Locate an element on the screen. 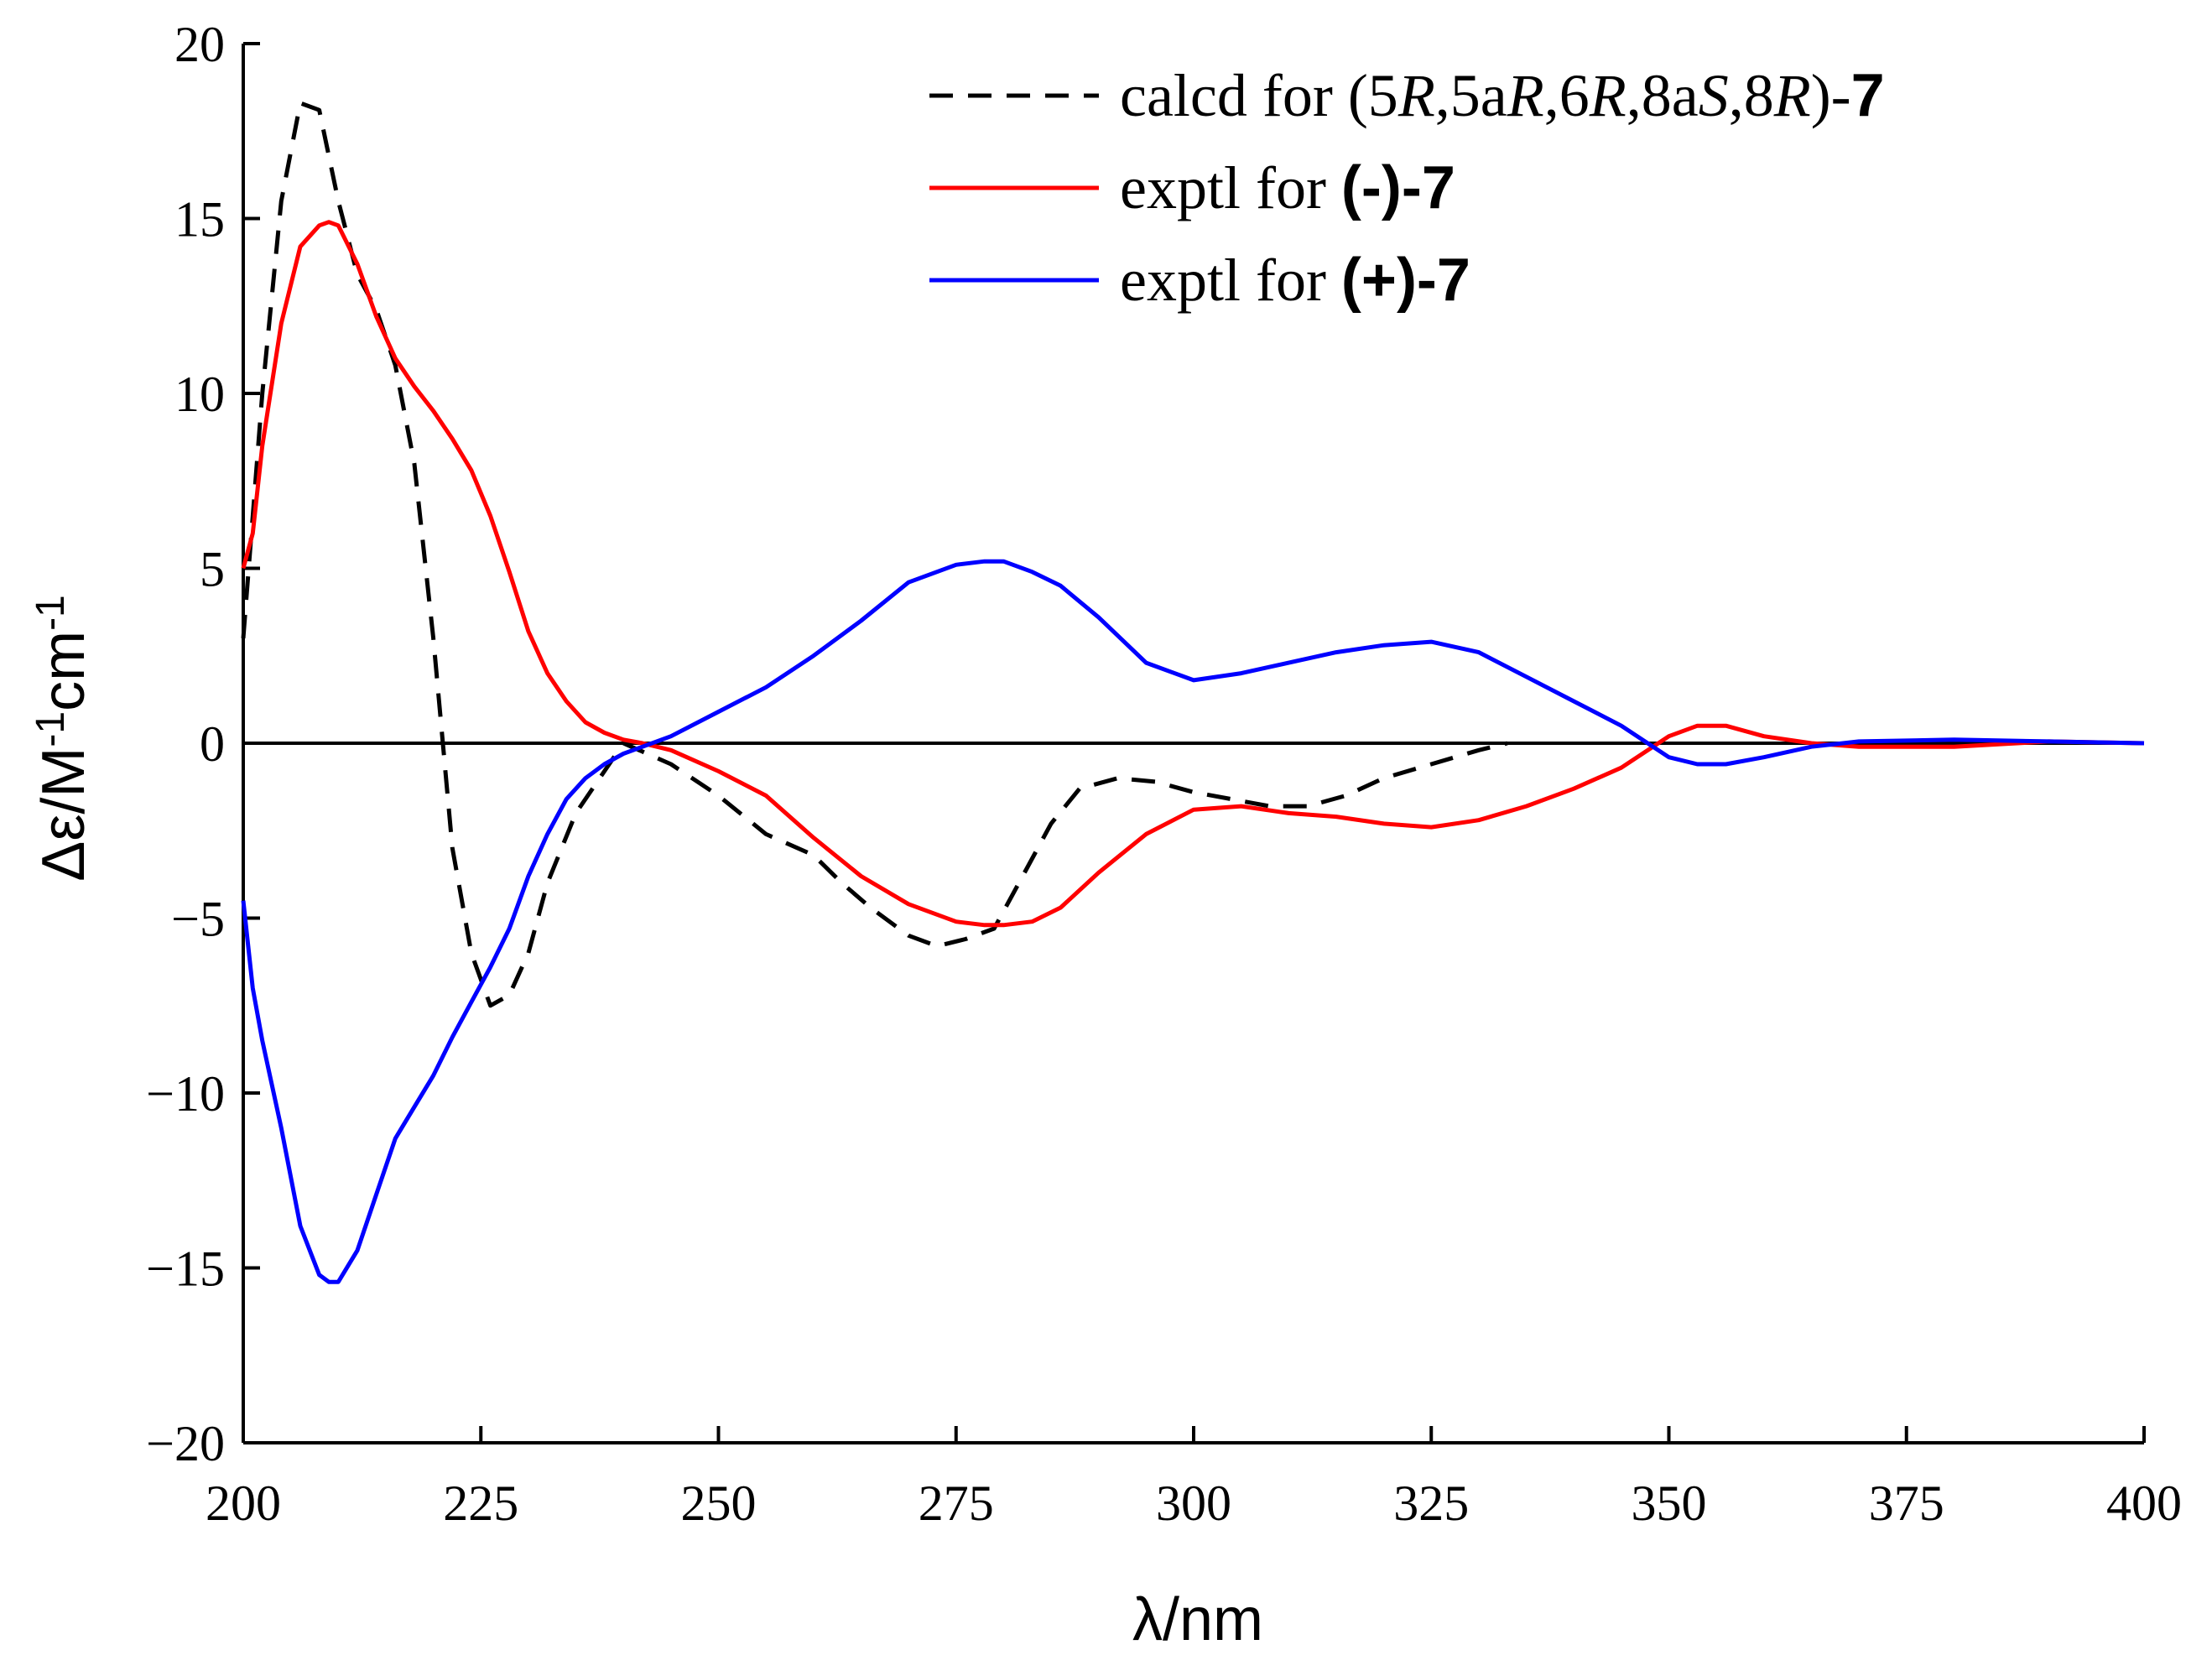  x-tick-label: 400 is located at coordinates (2144, 1503).